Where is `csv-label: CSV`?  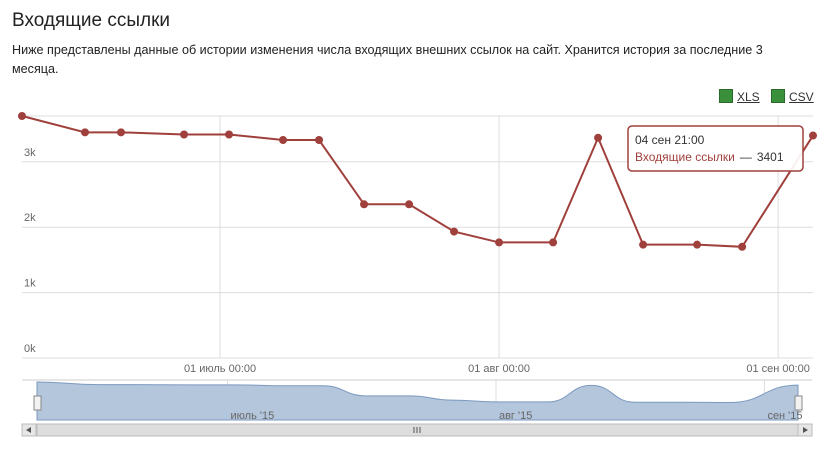 csv-label: CSV is located at coordinates (801, 97).